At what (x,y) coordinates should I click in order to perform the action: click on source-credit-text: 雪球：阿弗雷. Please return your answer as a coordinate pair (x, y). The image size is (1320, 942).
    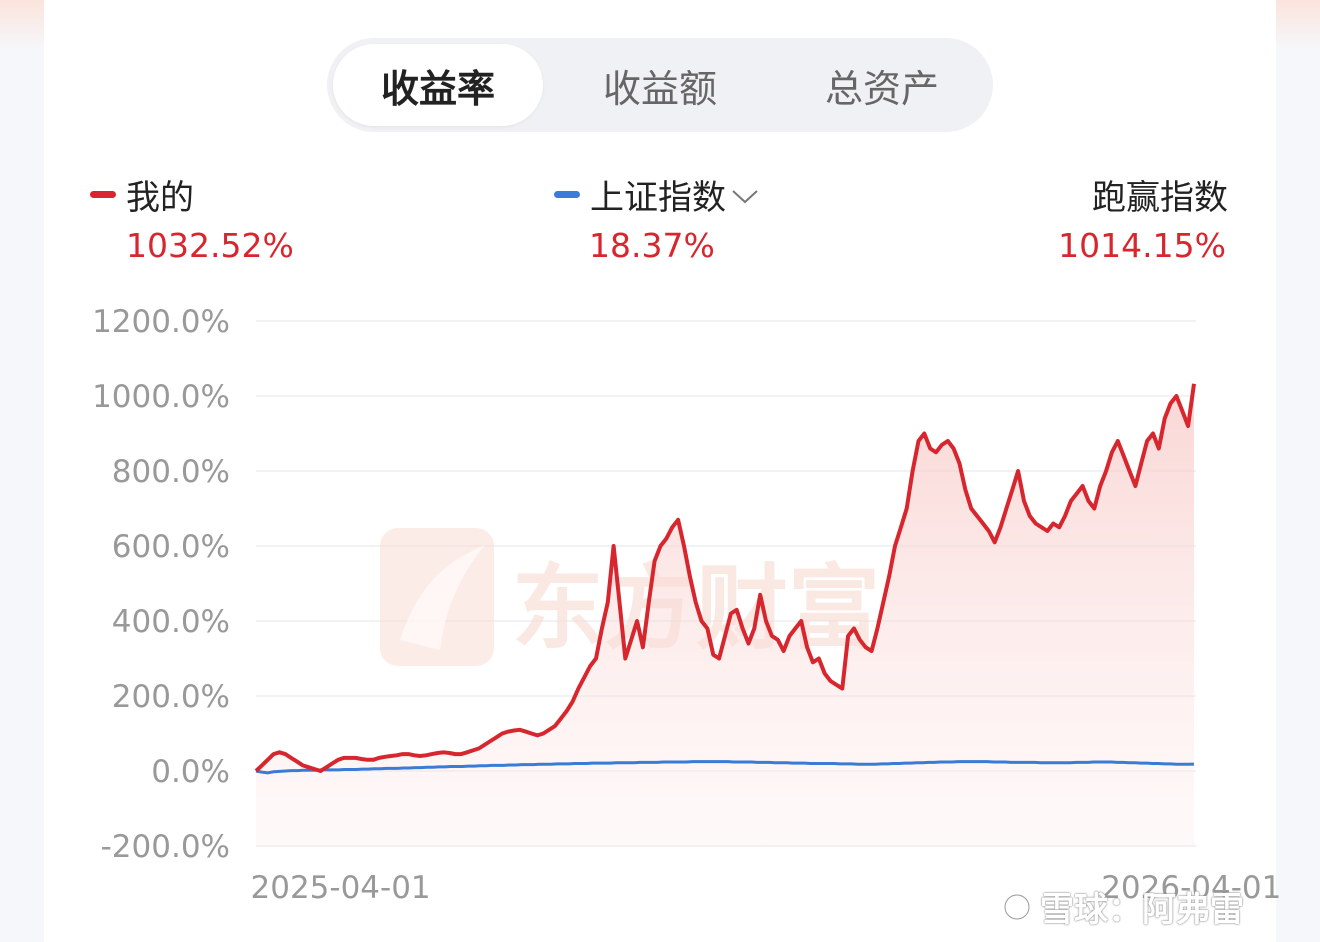
    Looking at the image, I should click on (1142, 910).